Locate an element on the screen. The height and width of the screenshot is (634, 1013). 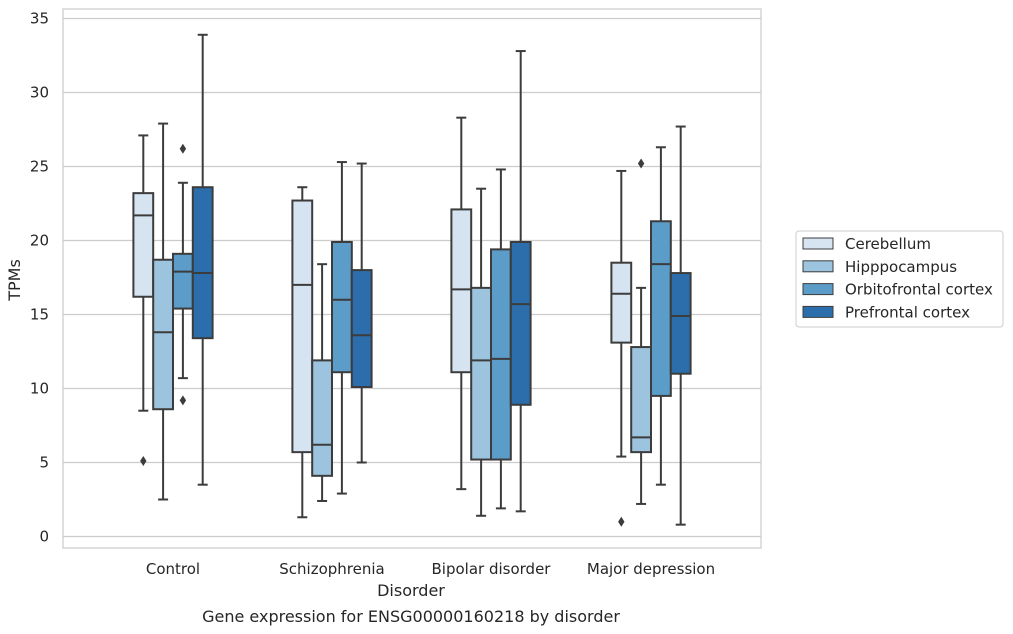
y-tick-label: 35 is located at coordinates (39, 19).